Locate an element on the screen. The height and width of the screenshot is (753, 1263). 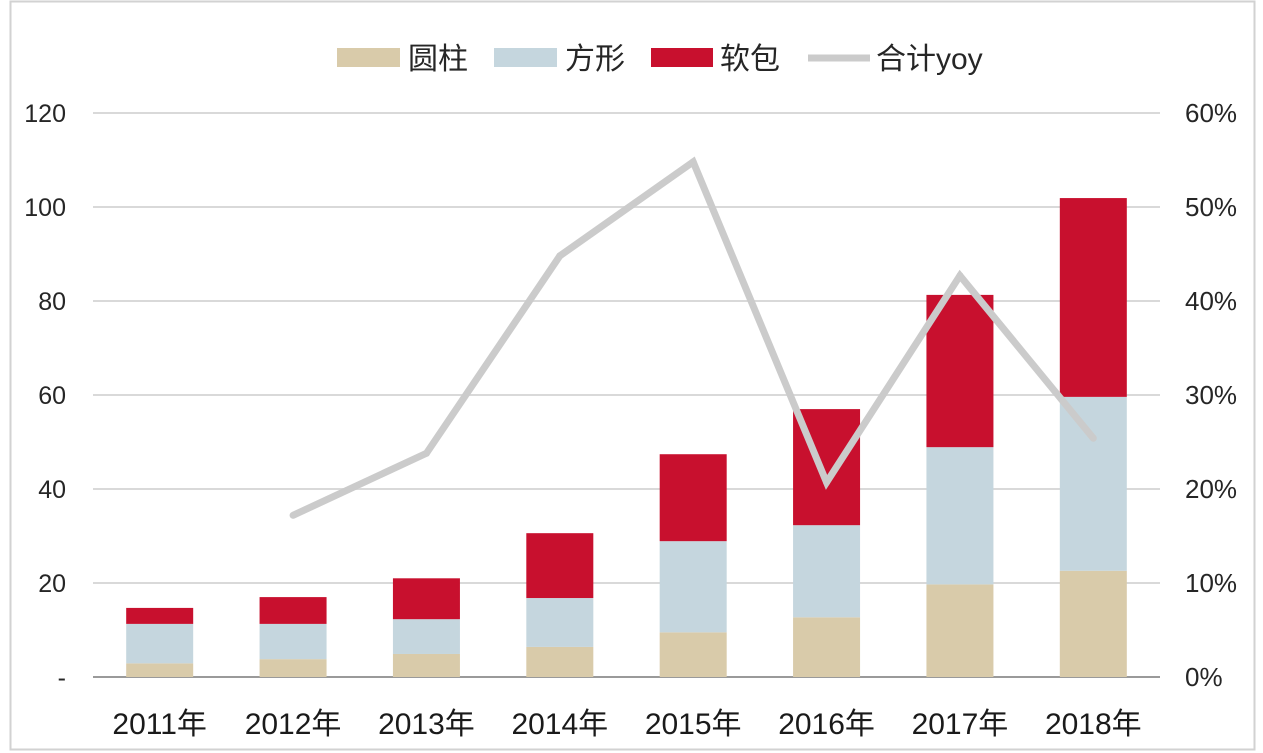
right-axis-tick-labels: 0% 10% 20% 30% 40% 50% 60% is located at coordinates (1211, 395).